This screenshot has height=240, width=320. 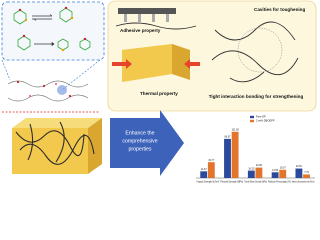 I want to click on value-label: 34.77, so click(x=211, y=160).